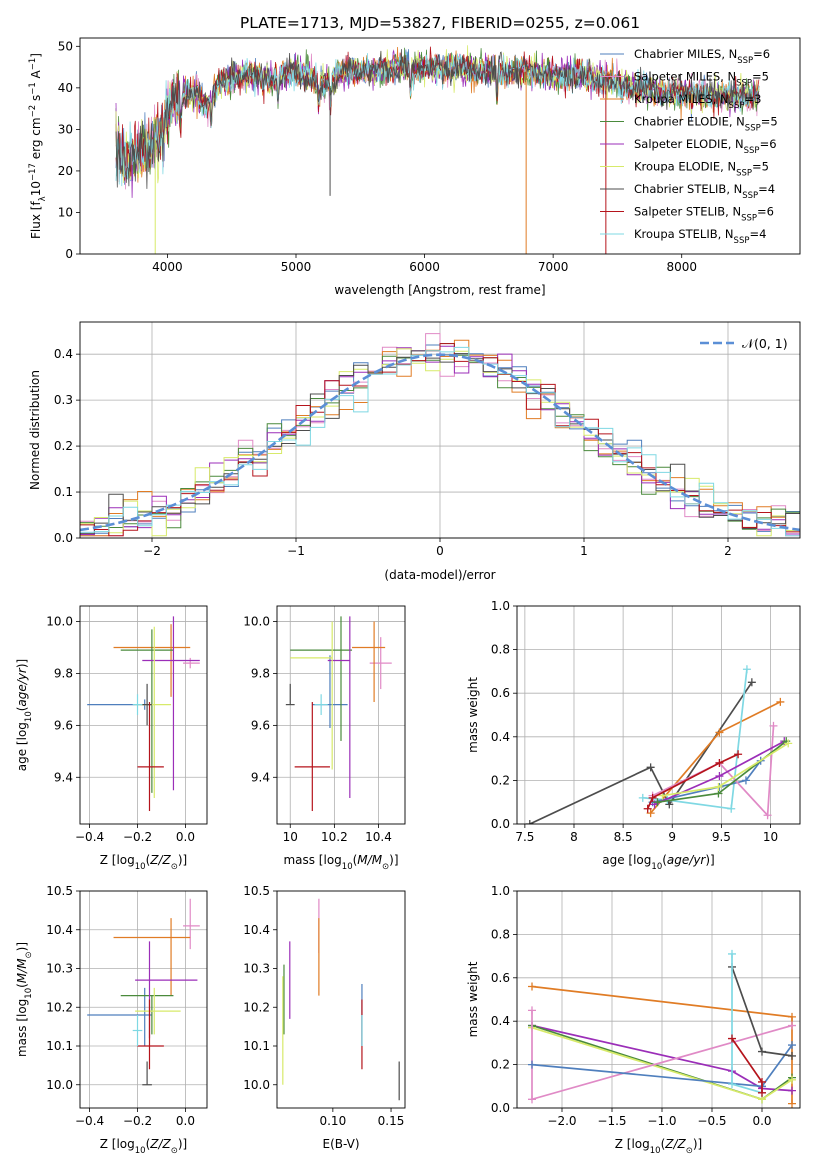  What do you see at coordinates (688, 189) in the screenshot?
I see `label-part: Chabrier STELIB, N` at bounding box center [688, 189].